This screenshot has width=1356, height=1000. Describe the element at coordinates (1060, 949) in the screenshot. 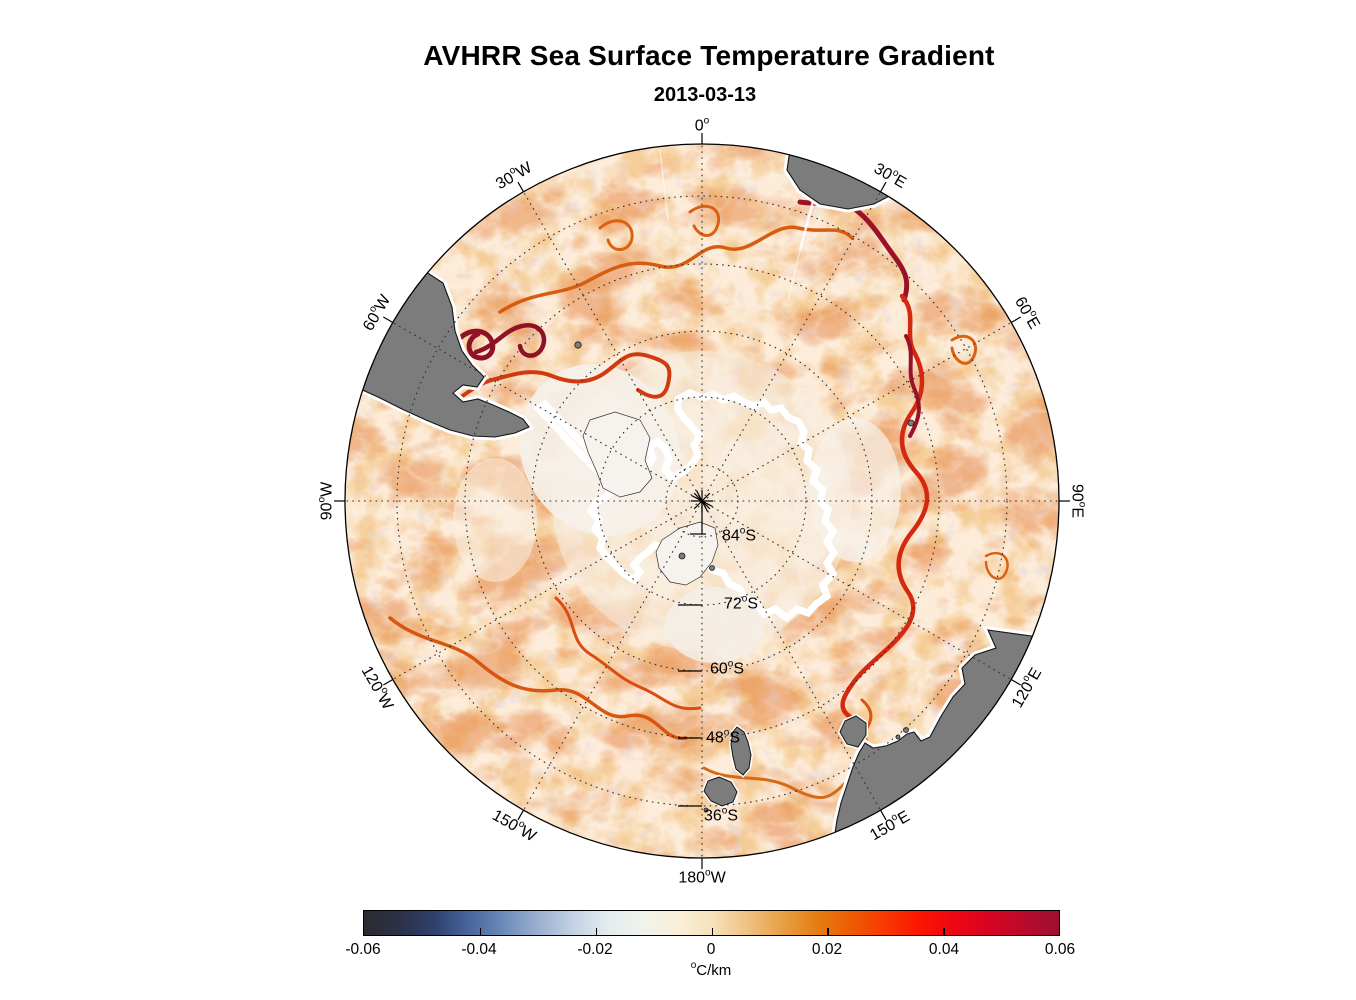

I see `colorbar-tick-label: 0.06` at that location.